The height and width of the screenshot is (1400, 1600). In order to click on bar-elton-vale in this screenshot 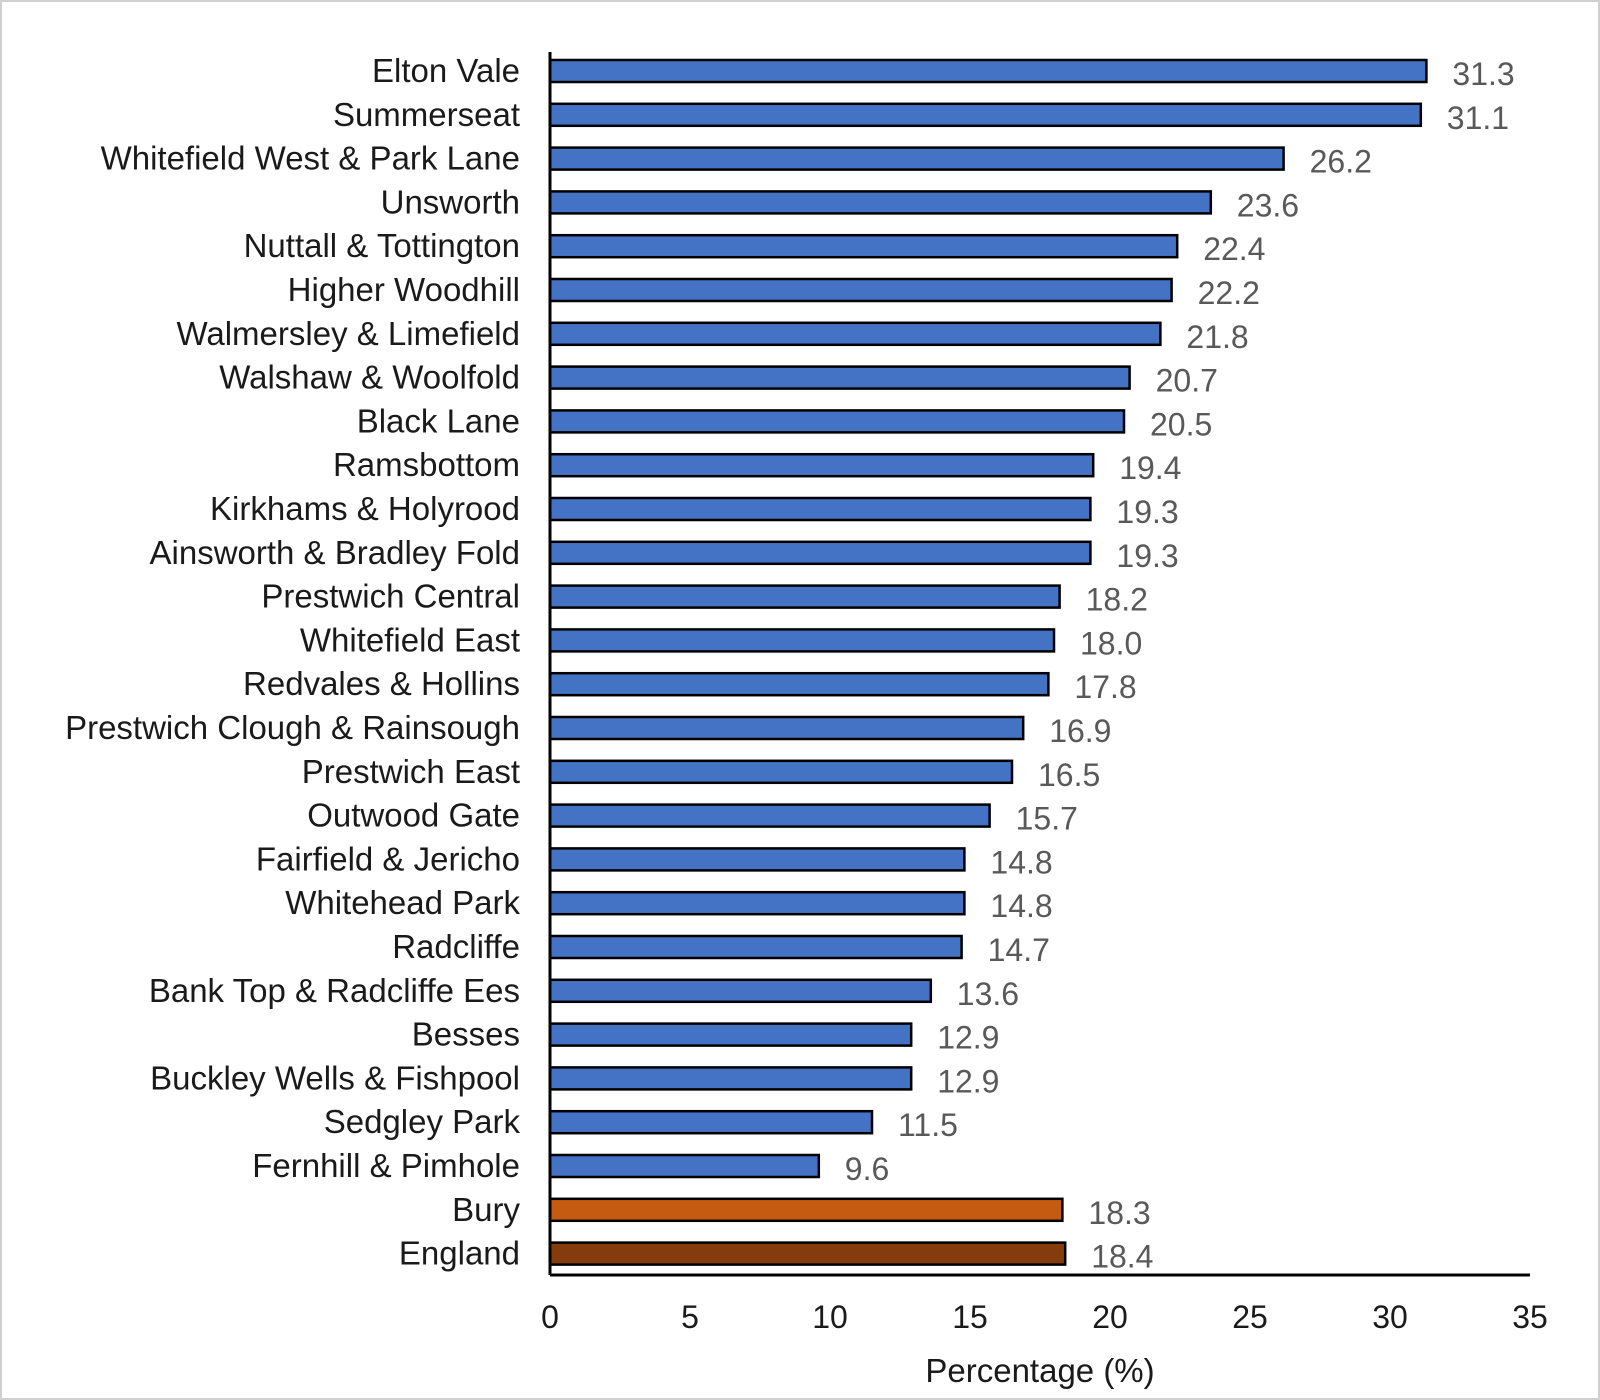, I will do `click(988, 71)`.